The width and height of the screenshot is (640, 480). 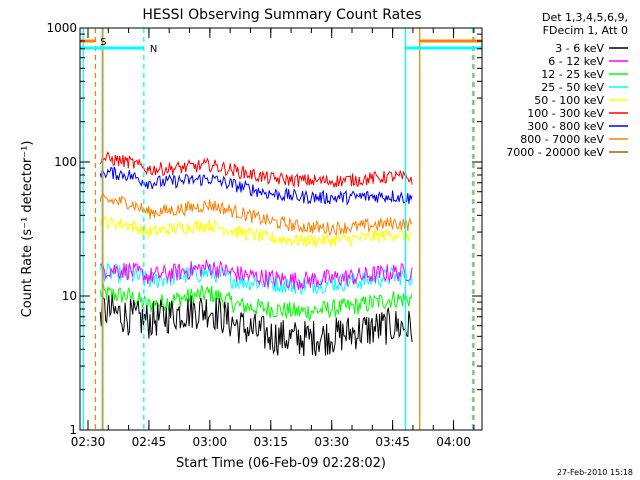 What do you see at coordinates (281, 15) in the screenshot?
I see `chart-title: HESSI Observing Summary Count Rates` at bounding box center [281, 15].